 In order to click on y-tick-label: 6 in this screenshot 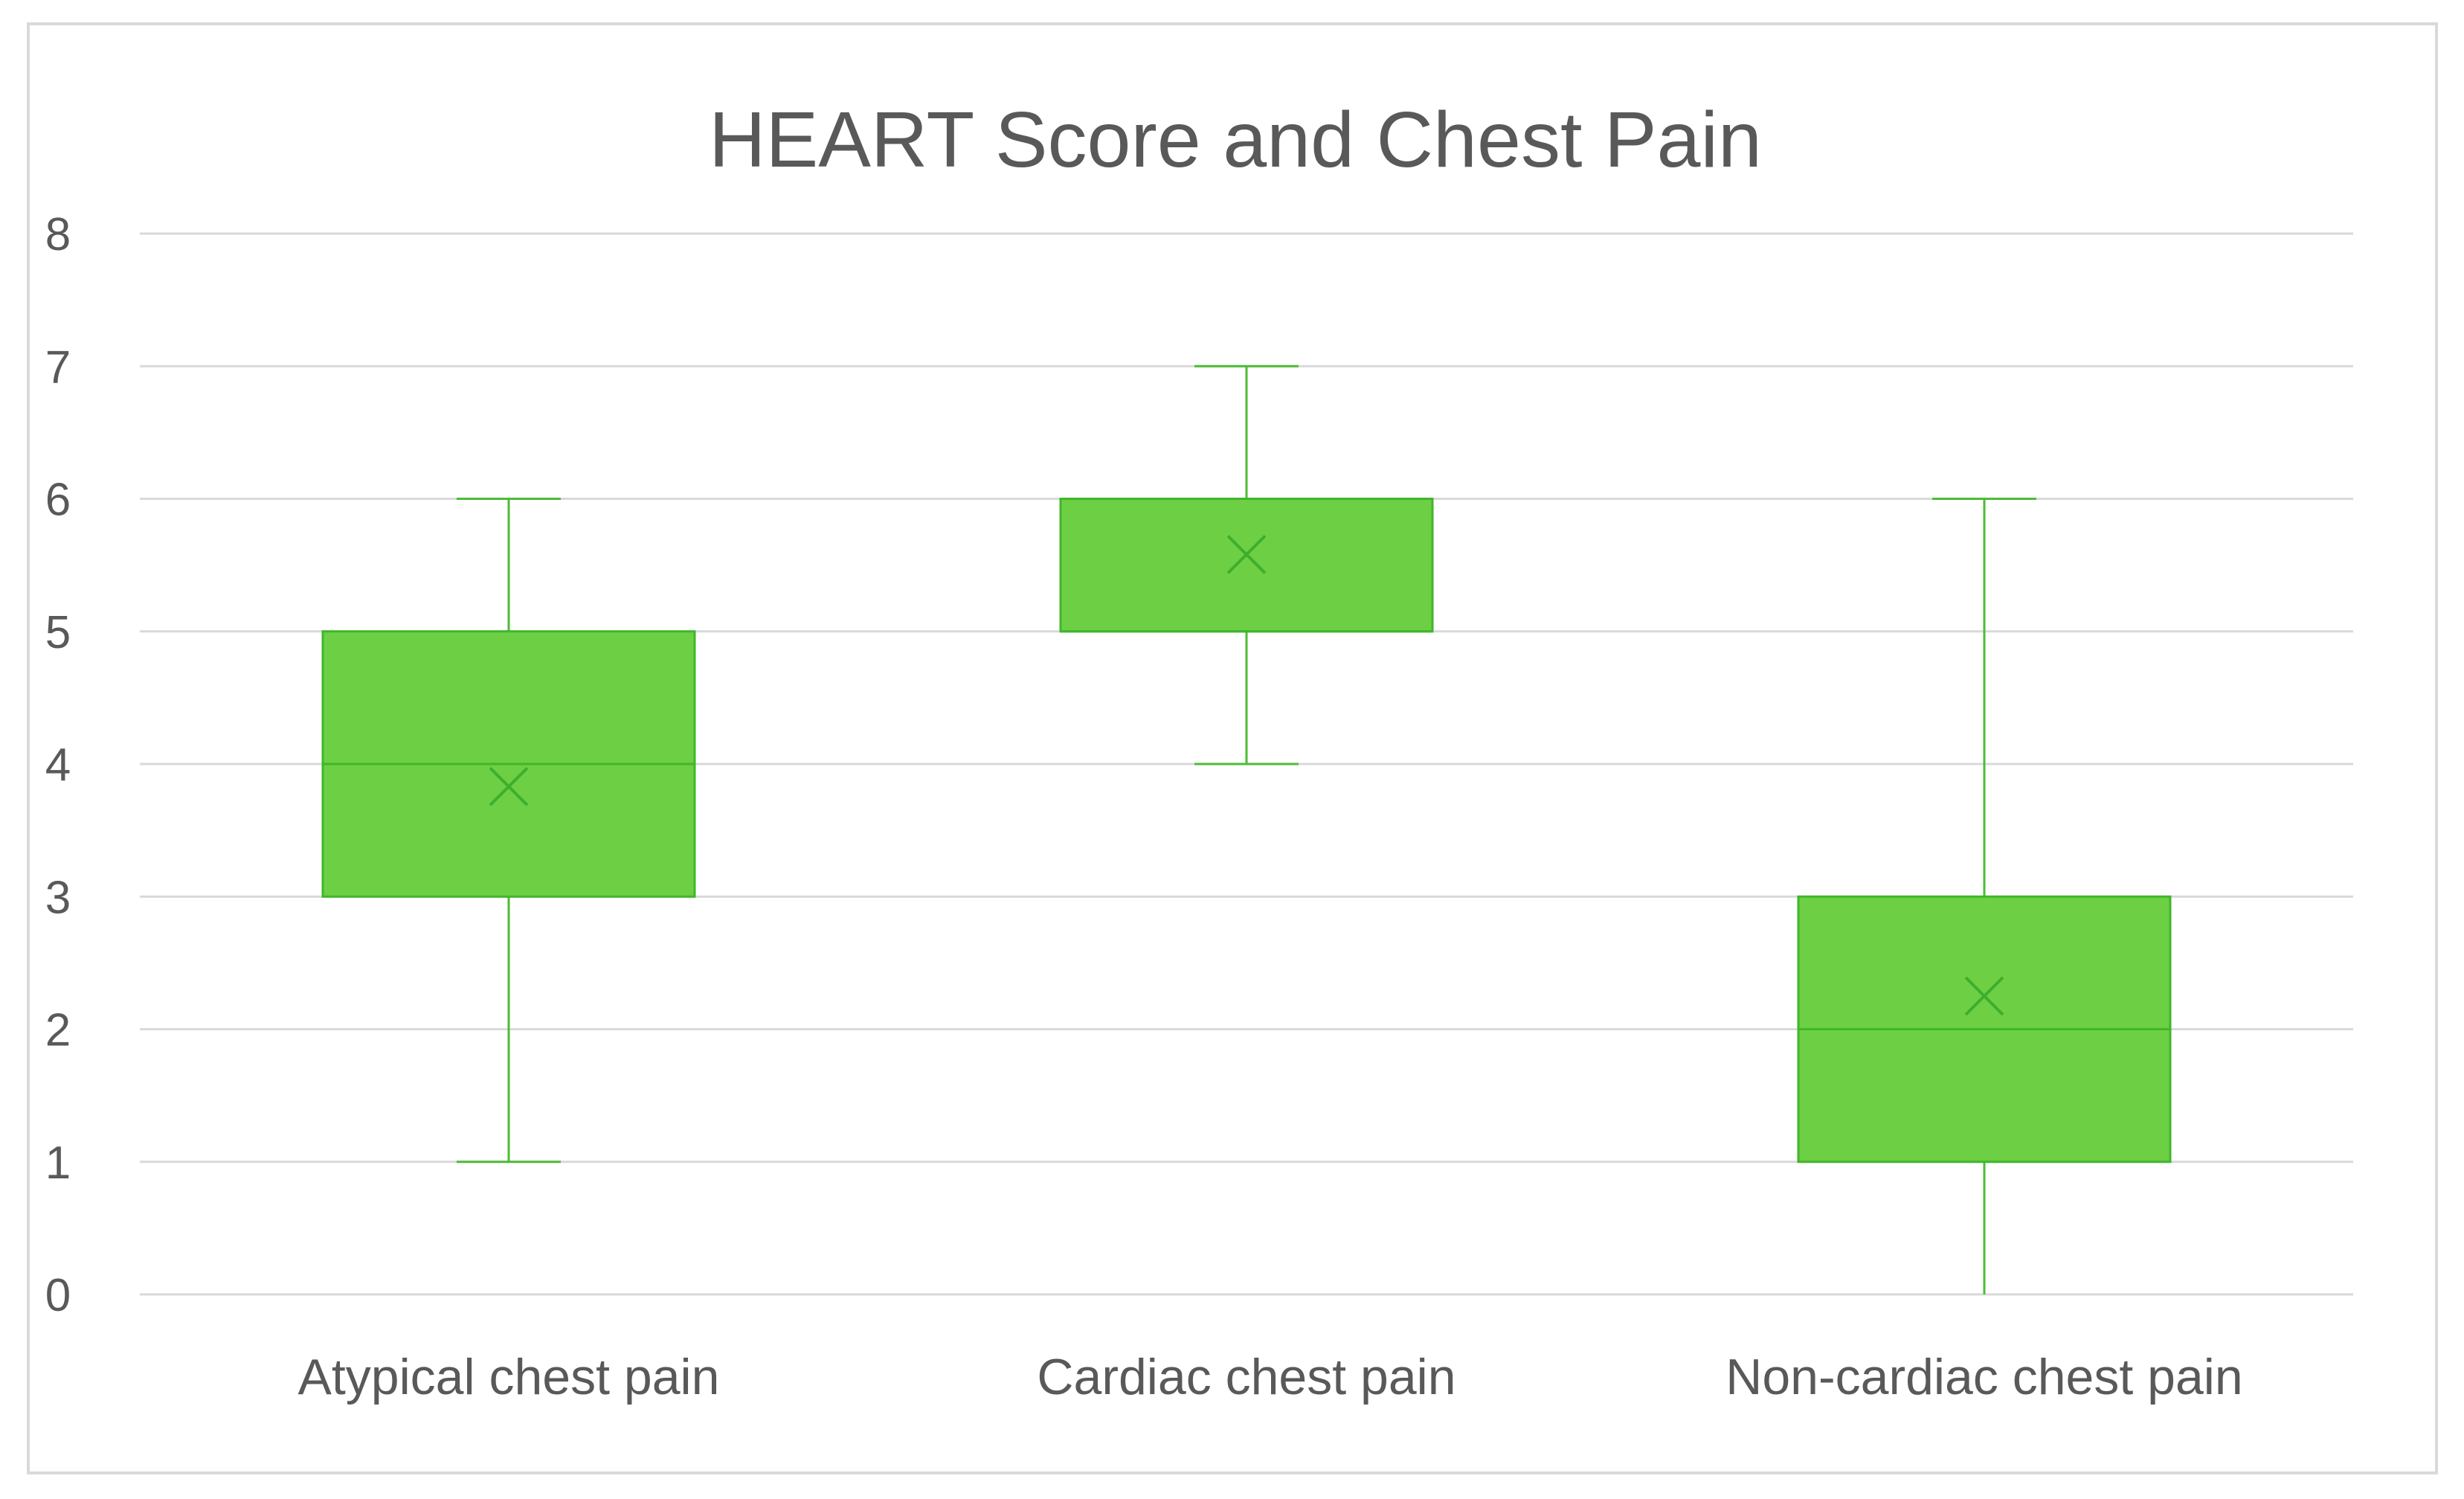, I will do `click(58, 500)`.